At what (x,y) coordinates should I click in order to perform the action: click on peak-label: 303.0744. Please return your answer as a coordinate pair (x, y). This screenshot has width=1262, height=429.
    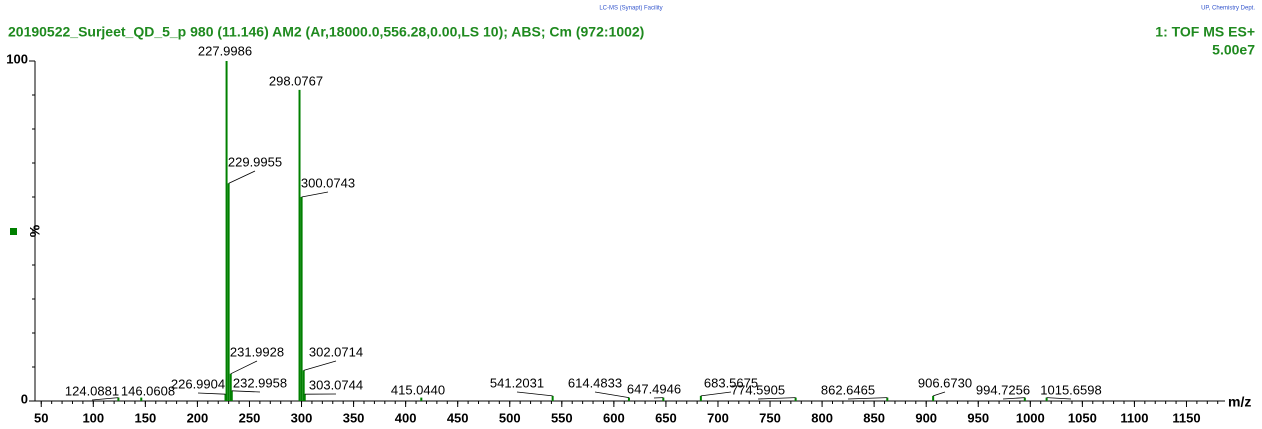
    Looking at the image, I should click on (336, 384).